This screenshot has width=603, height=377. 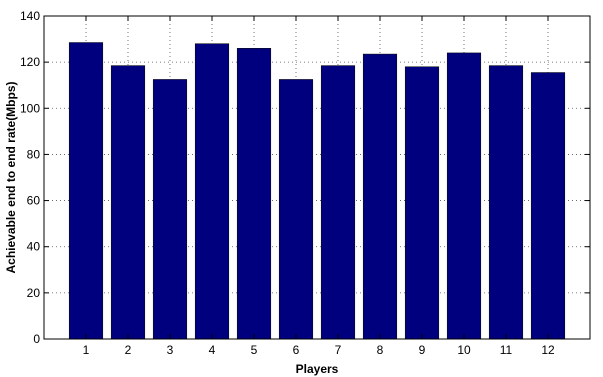 What do you see at coordinates (296, 350) in the screenshot?
I see `x-tick-label: 6` at bounding box center [296, 350].